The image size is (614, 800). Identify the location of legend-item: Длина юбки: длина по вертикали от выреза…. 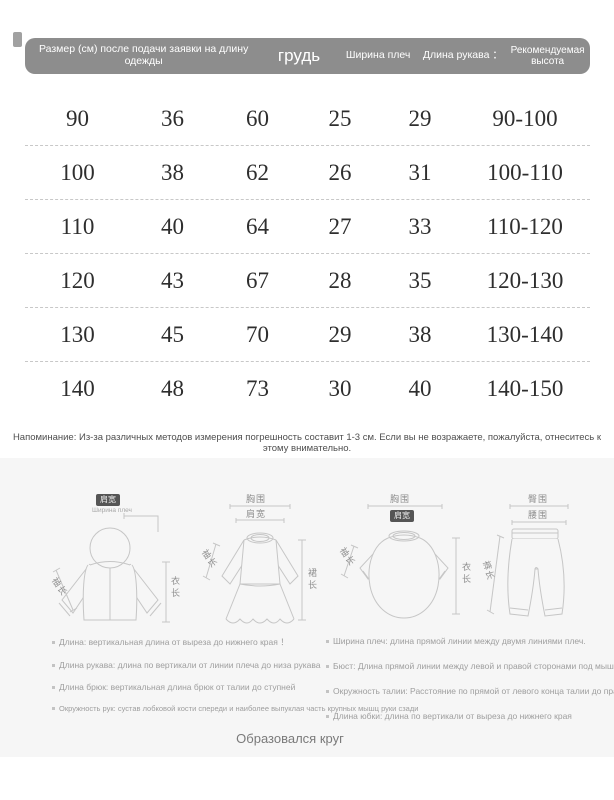
(470, 716).